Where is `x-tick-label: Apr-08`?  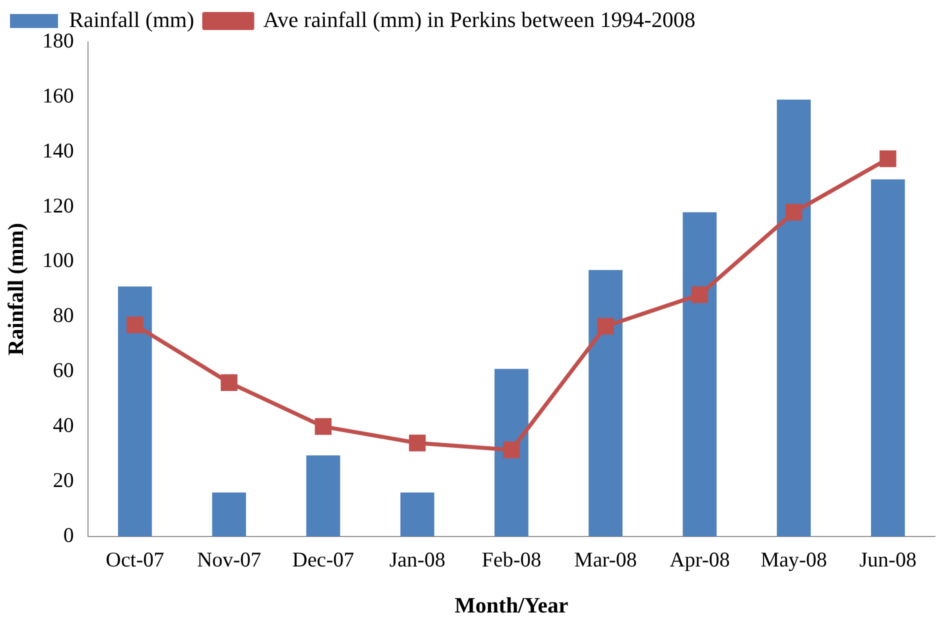
x-tick-label: Apr-08 is located at coordinates (700, 560).